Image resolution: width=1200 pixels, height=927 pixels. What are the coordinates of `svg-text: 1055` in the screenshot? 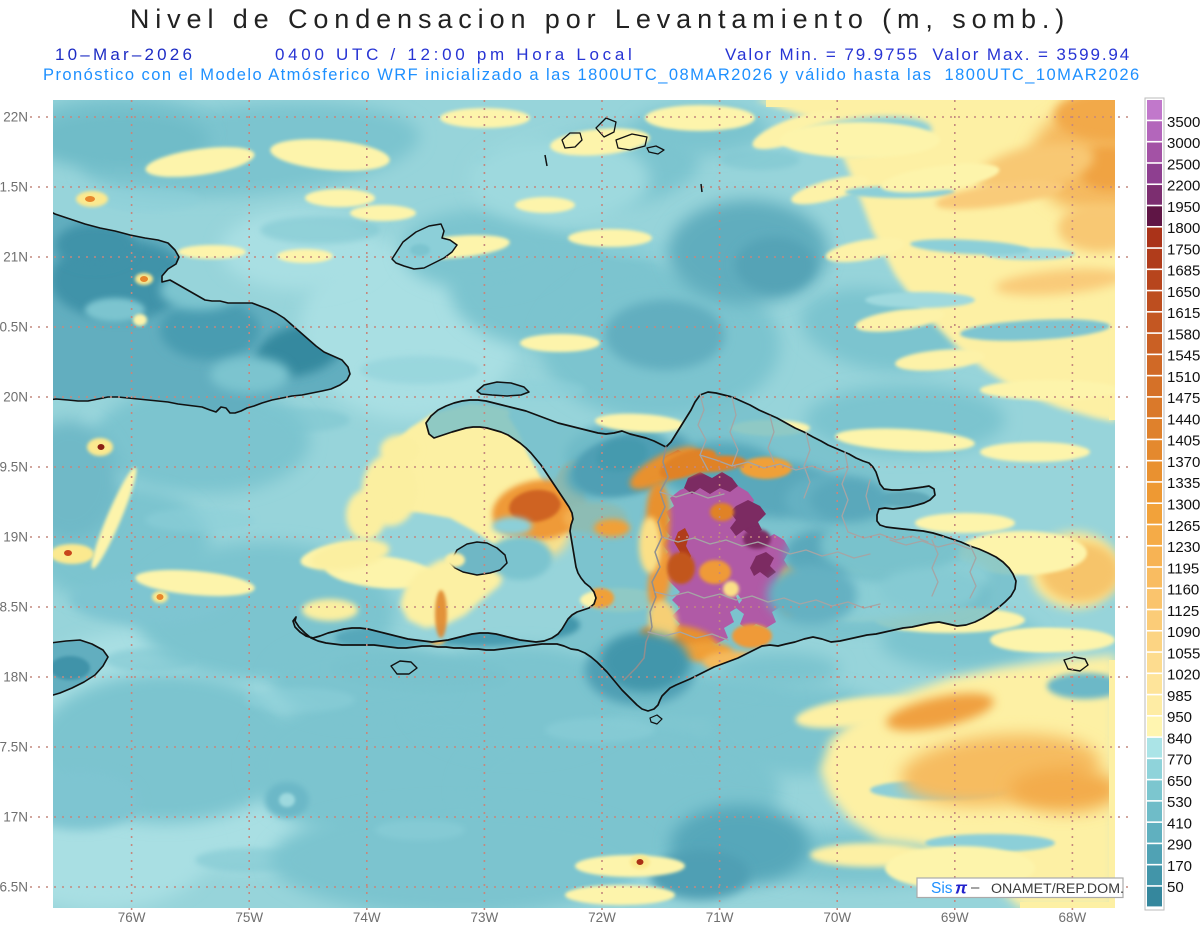 It's located at (1183, 653).